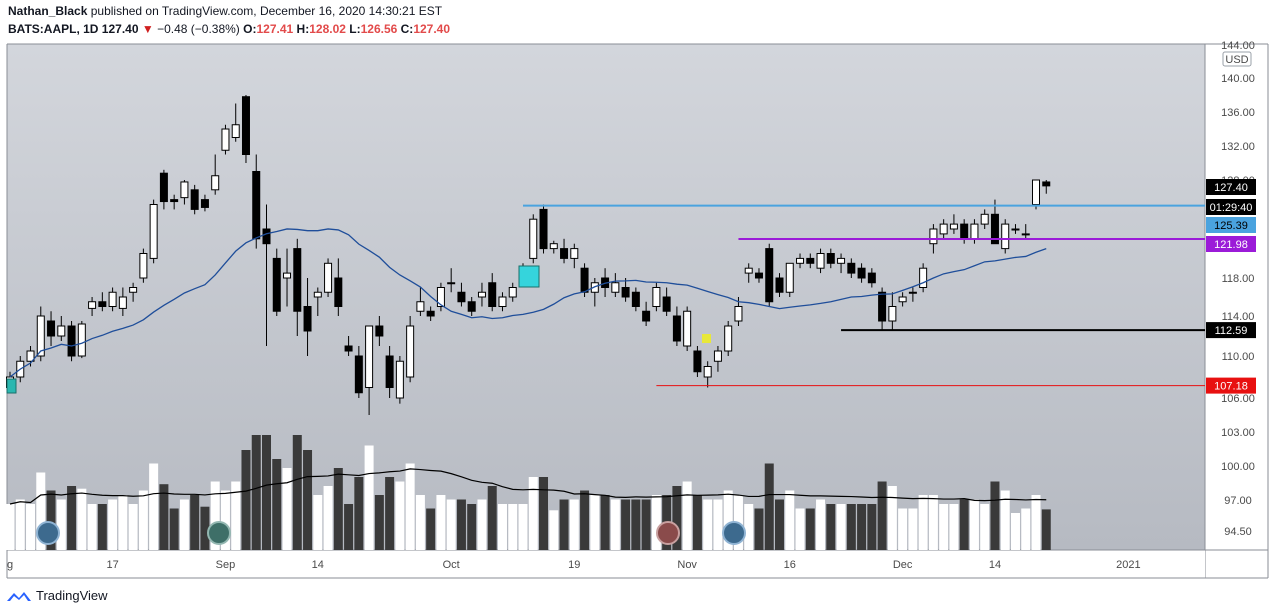 This screenshot has height=615, width=1274. Describe the element at coordinates (606, 564) in the screenshot. I see `time-axis` at that location.